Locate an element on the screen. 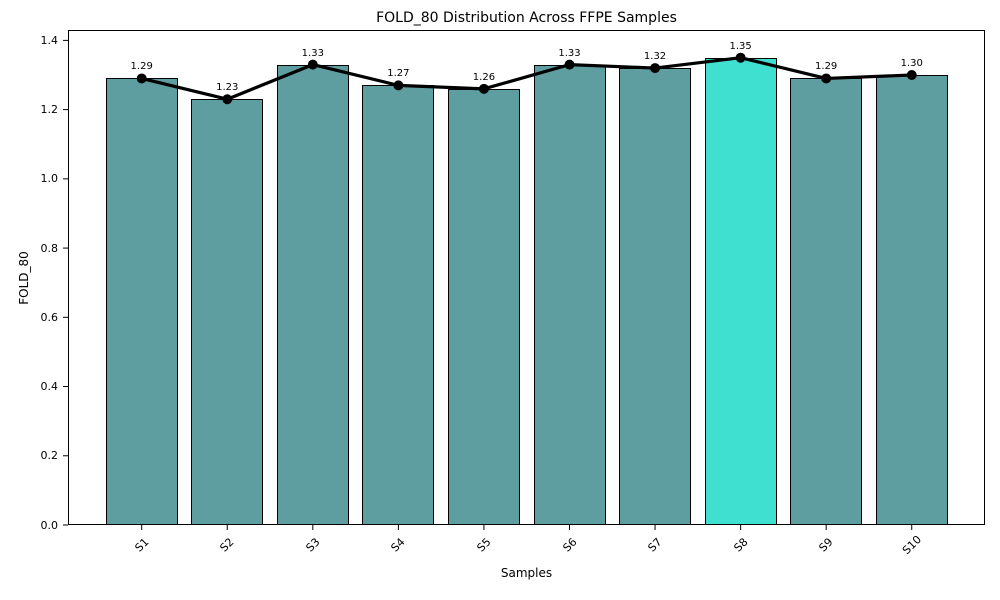 The image size is (1000, 600). bar-value-label: 1.26 is located at coordinates (484, 77).